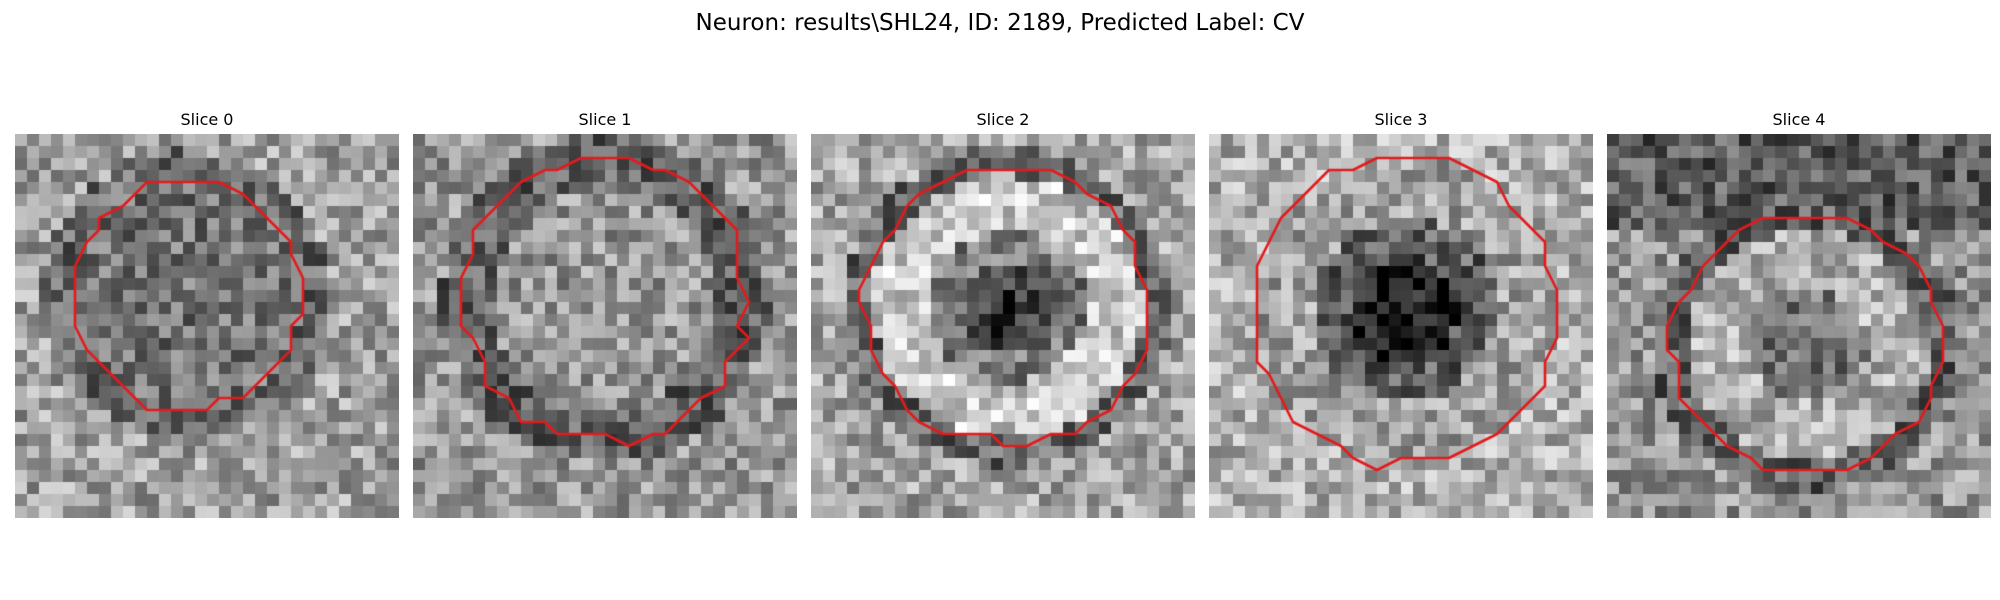  I want to click on slice-title: Slice 3, so click(1401, 119).